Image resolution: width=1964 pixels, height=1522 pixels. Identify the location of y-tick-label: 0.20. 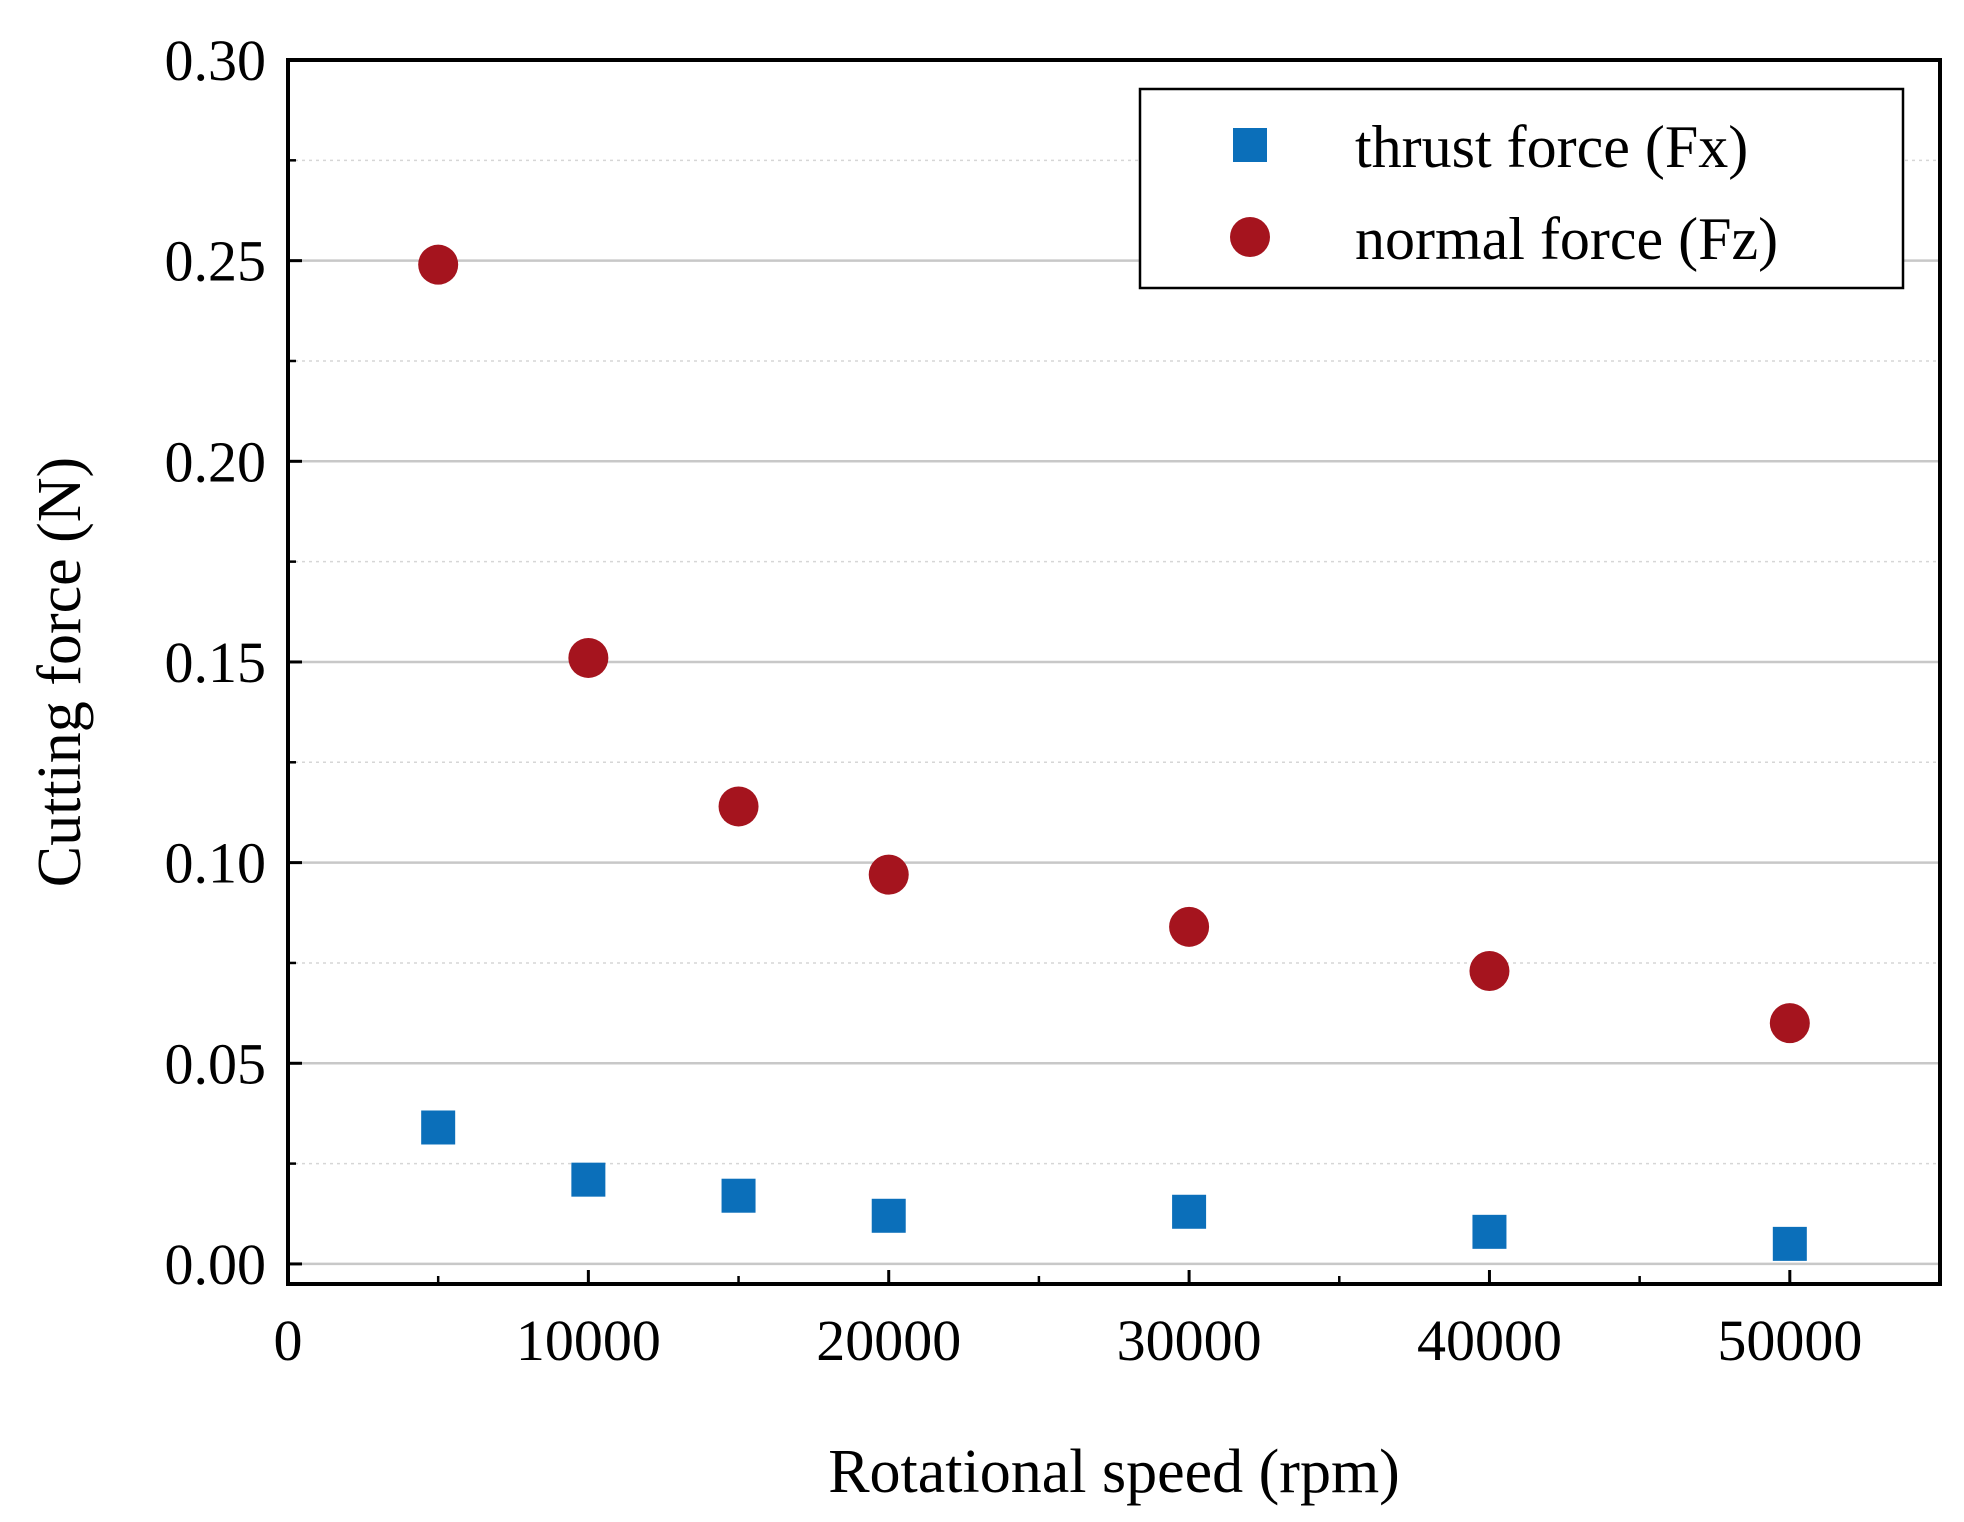
(216, 461).